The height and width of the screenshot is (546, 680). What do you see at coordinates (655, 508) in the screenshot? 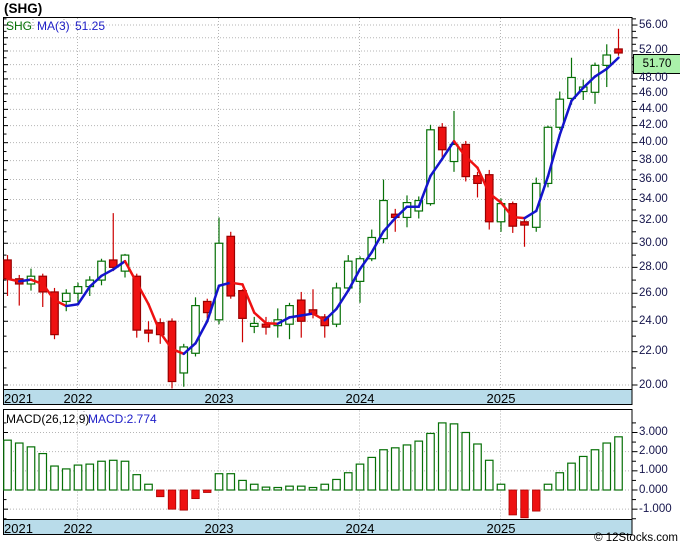
I see `macd-axis-label: -1.000` at bounding box center [655, 508].